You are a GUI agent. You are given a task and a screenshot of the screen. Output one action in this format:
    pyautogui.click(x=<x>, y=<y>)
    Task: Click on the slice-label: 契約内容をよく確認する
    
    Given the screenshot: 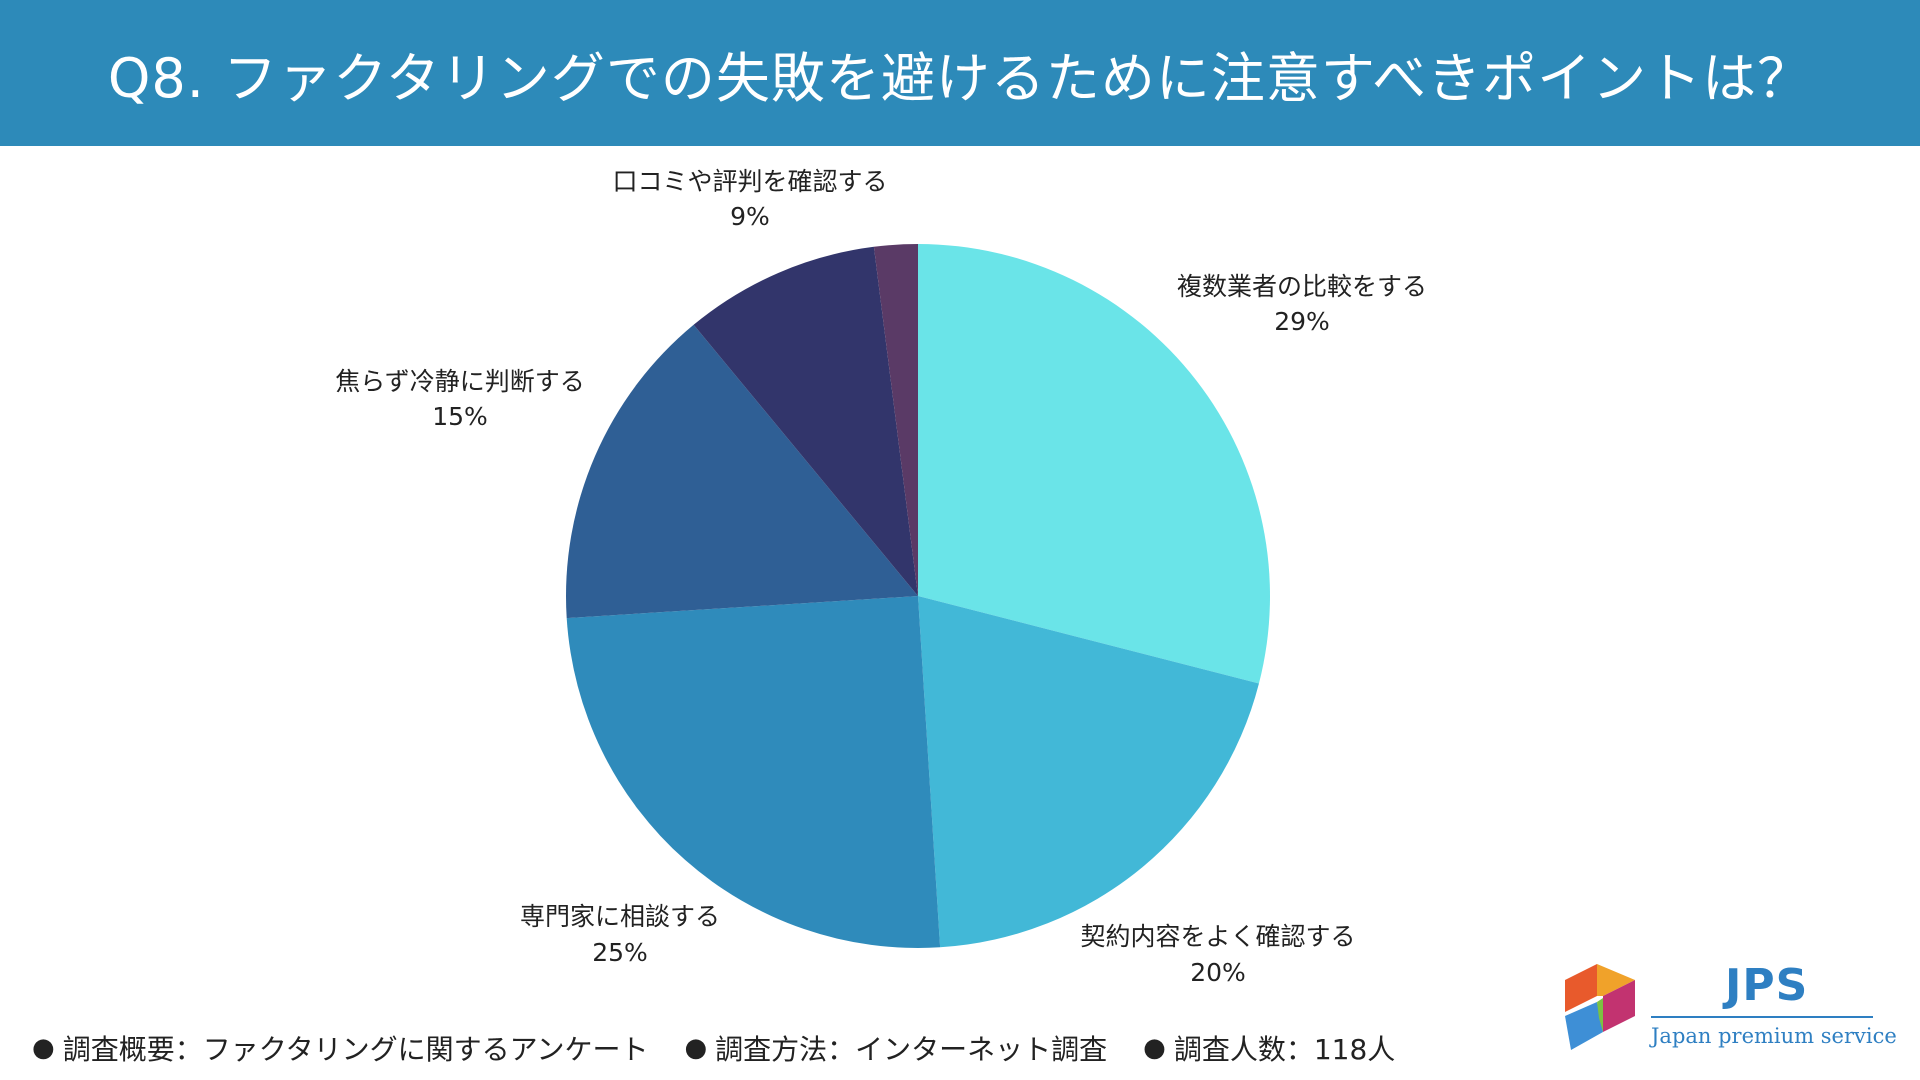 What is the action you would take?
    pyautogui.click(x=1217, y=936)
    